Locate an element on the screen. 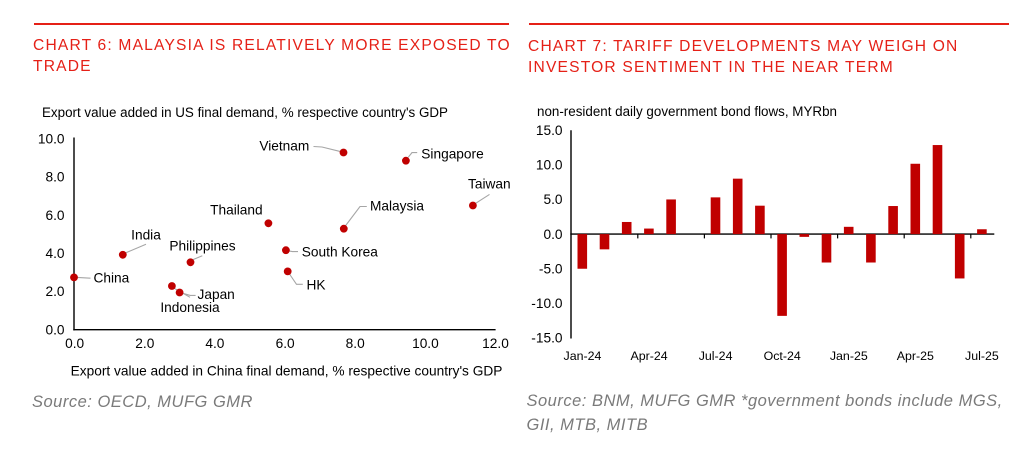 The image size is (1032, 473). svg-text: Jan-25 is located at coordinates (849, 356).